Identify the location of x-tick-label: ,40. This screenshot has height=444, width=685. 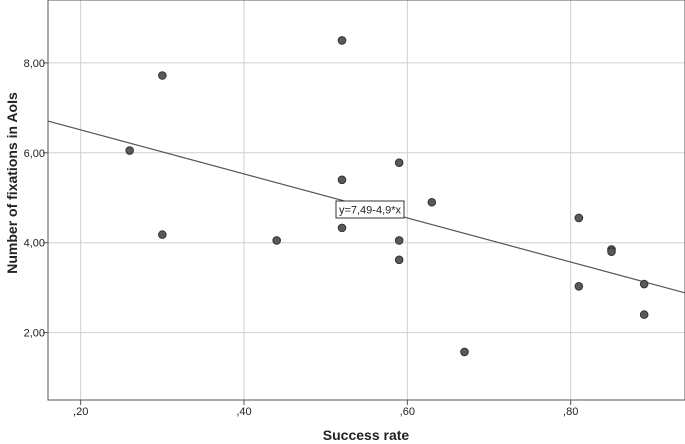
(243, 412).